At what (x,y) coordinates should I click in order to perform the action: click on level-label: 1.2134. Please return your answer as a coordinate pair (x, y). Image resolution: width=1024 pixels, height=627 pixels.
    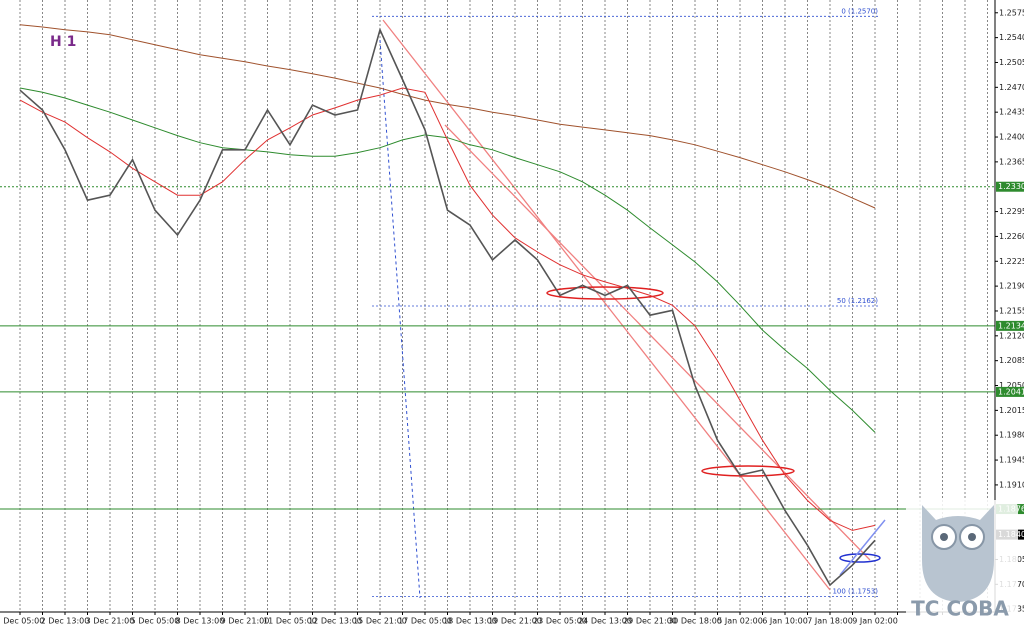
    Looking at the image, I should click on (1011, 325).